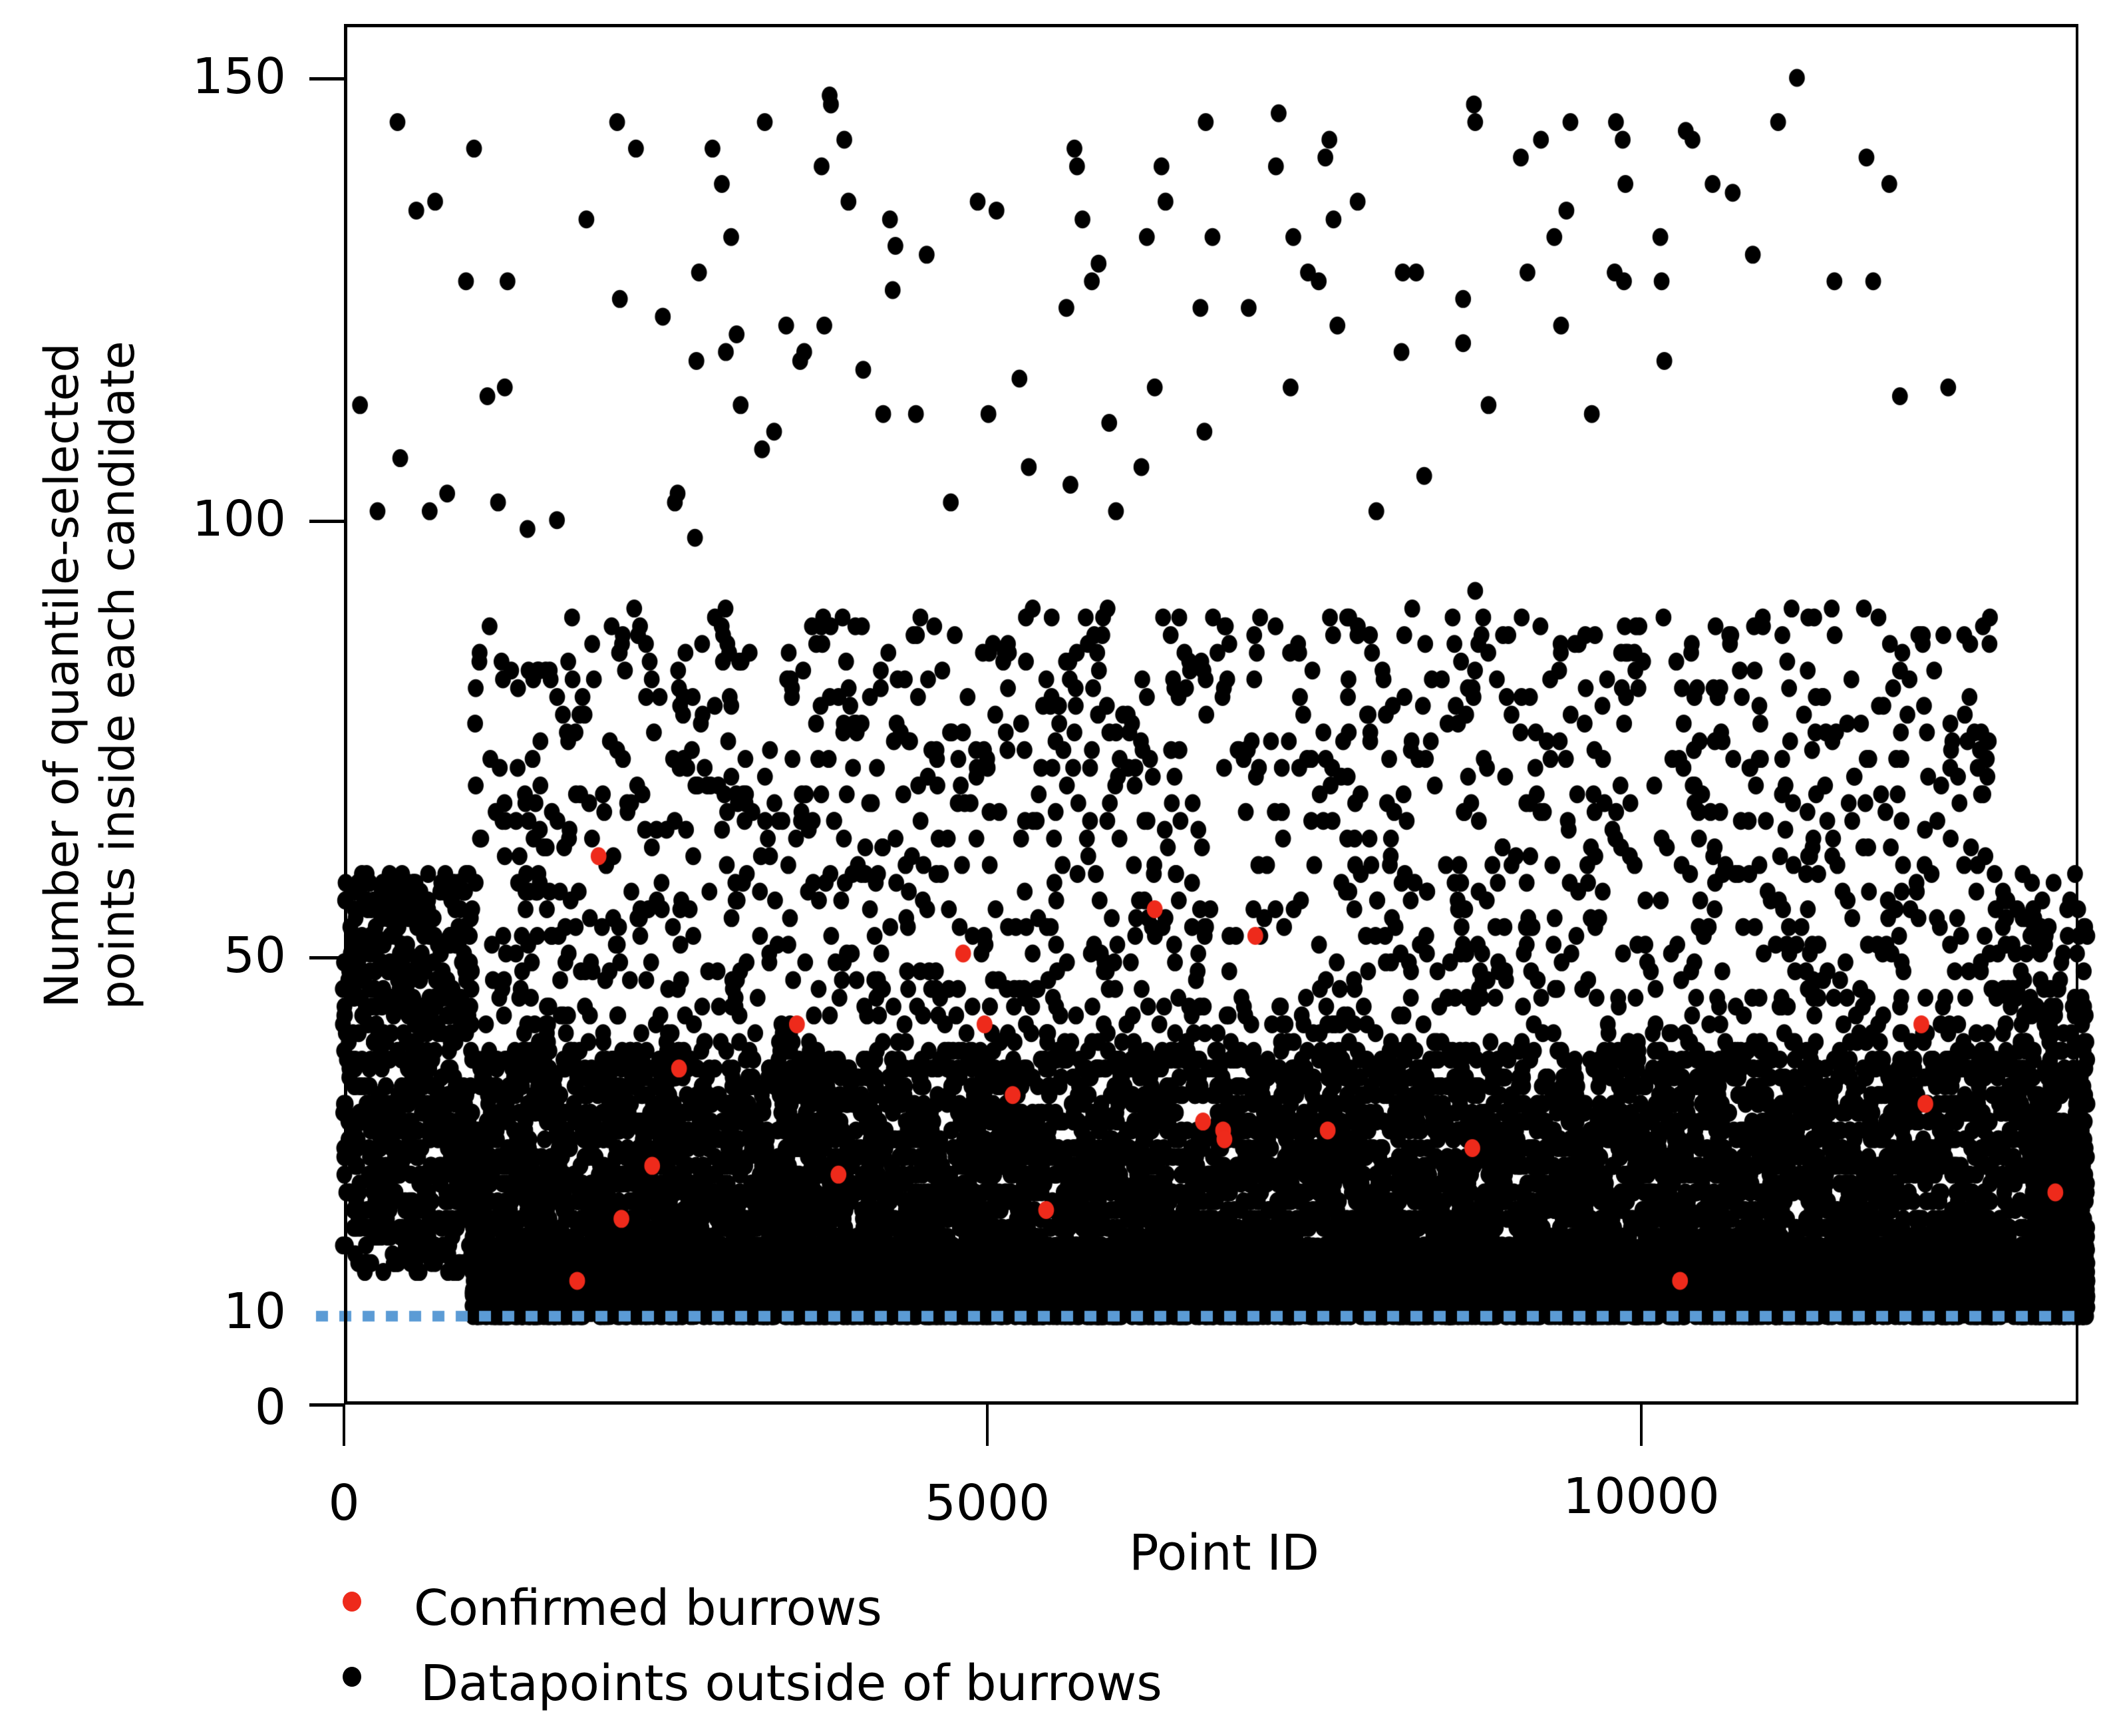  What do you see at coordinates (1641, 1496) in the screenshot?
I see `x-tick-label-10000: 10000` at bounding box center [1641, 1496].